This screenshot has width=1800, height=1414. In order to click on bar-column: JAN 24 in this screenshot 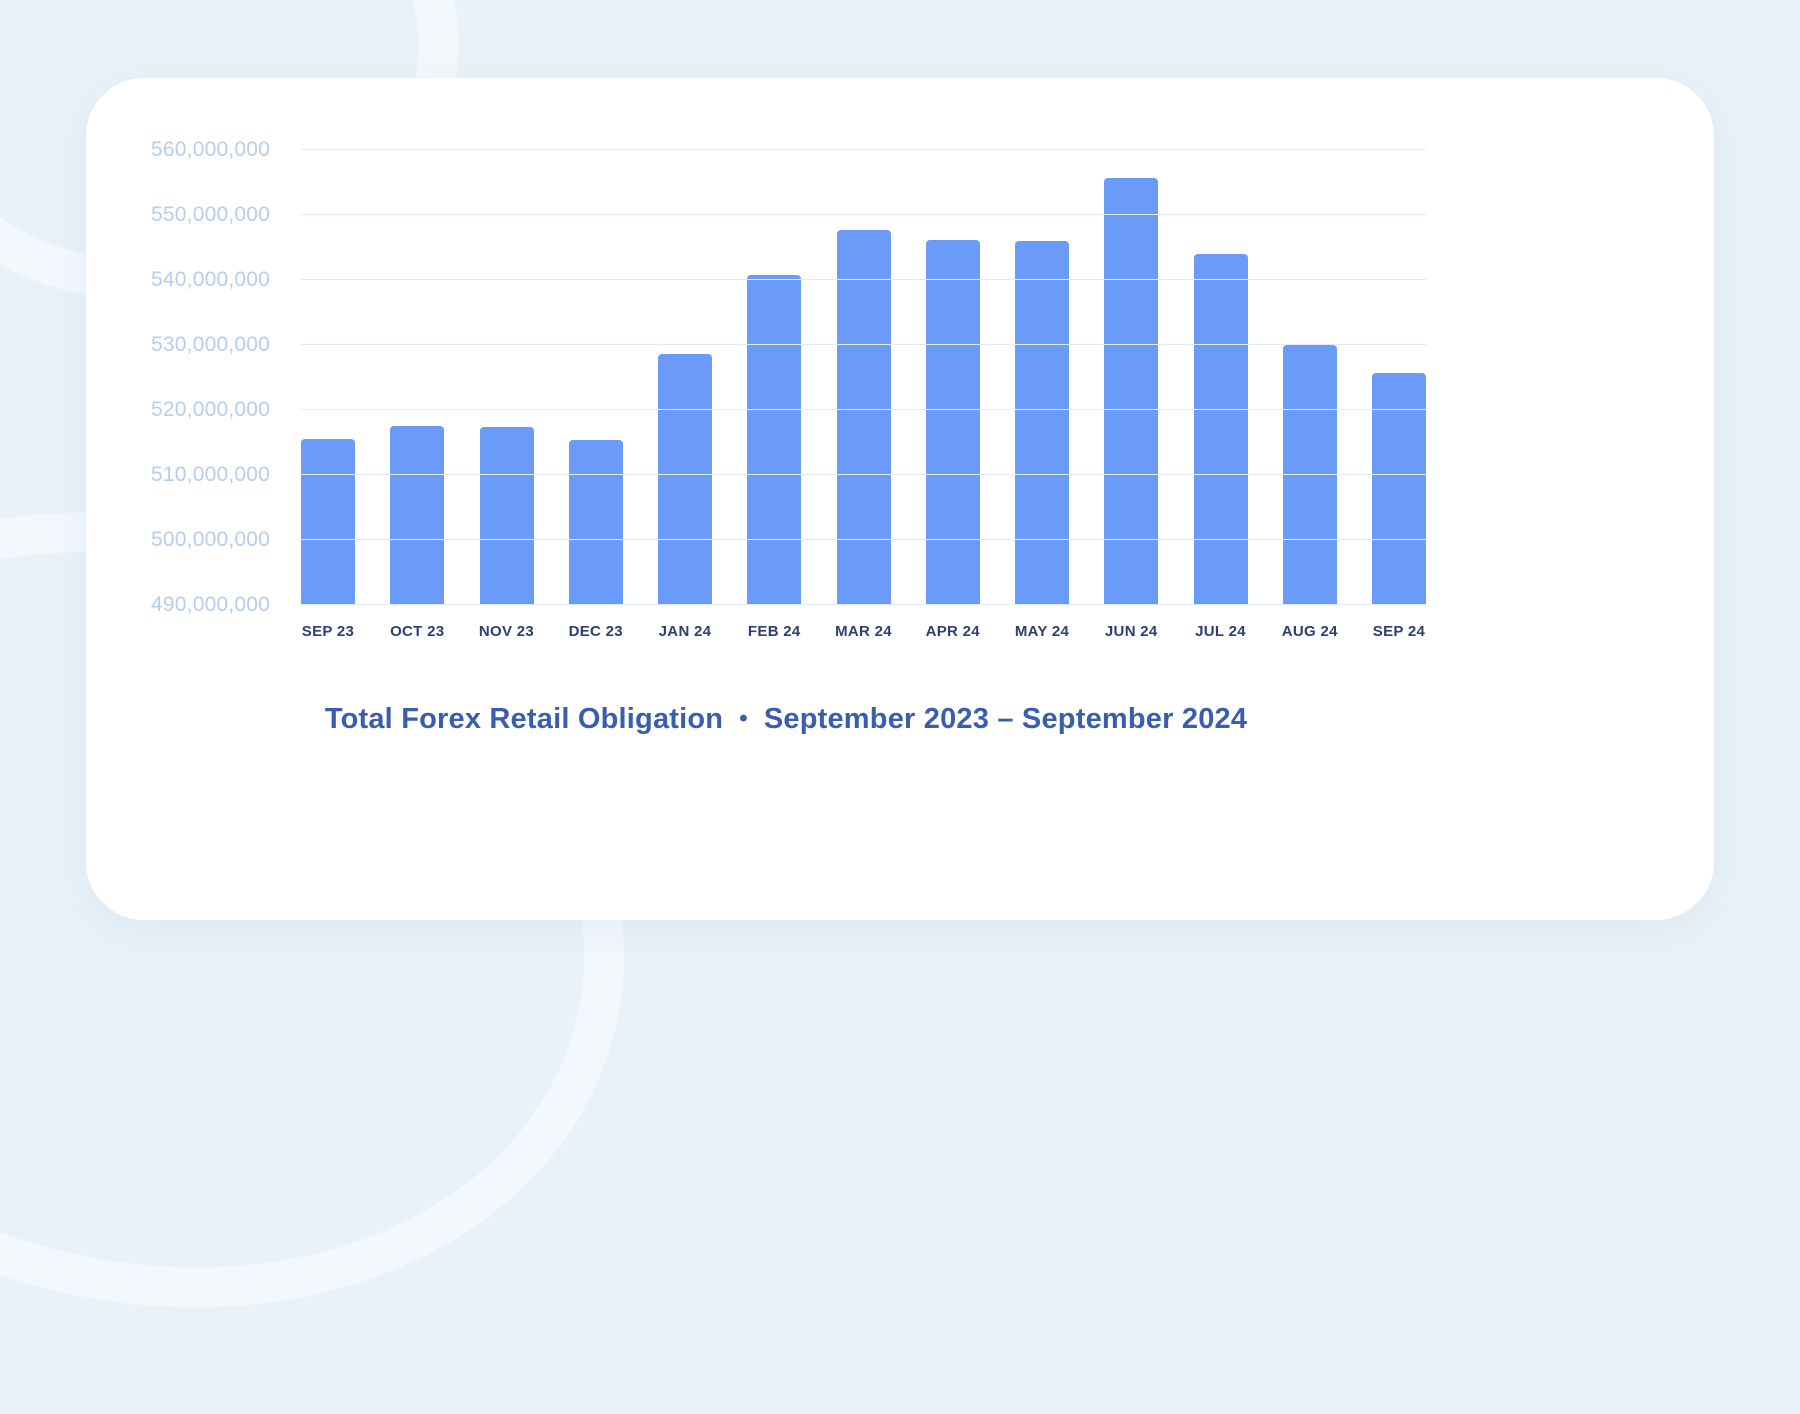, I will do `click(685, 497)`.